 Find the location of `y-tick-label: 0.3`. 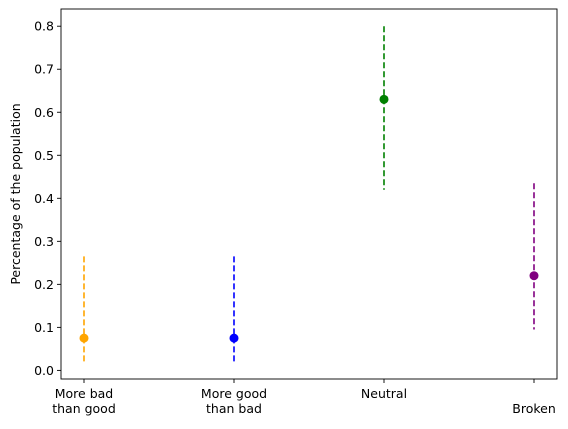

y-tick-label: 0.3 is located at coordinates (44, 241).